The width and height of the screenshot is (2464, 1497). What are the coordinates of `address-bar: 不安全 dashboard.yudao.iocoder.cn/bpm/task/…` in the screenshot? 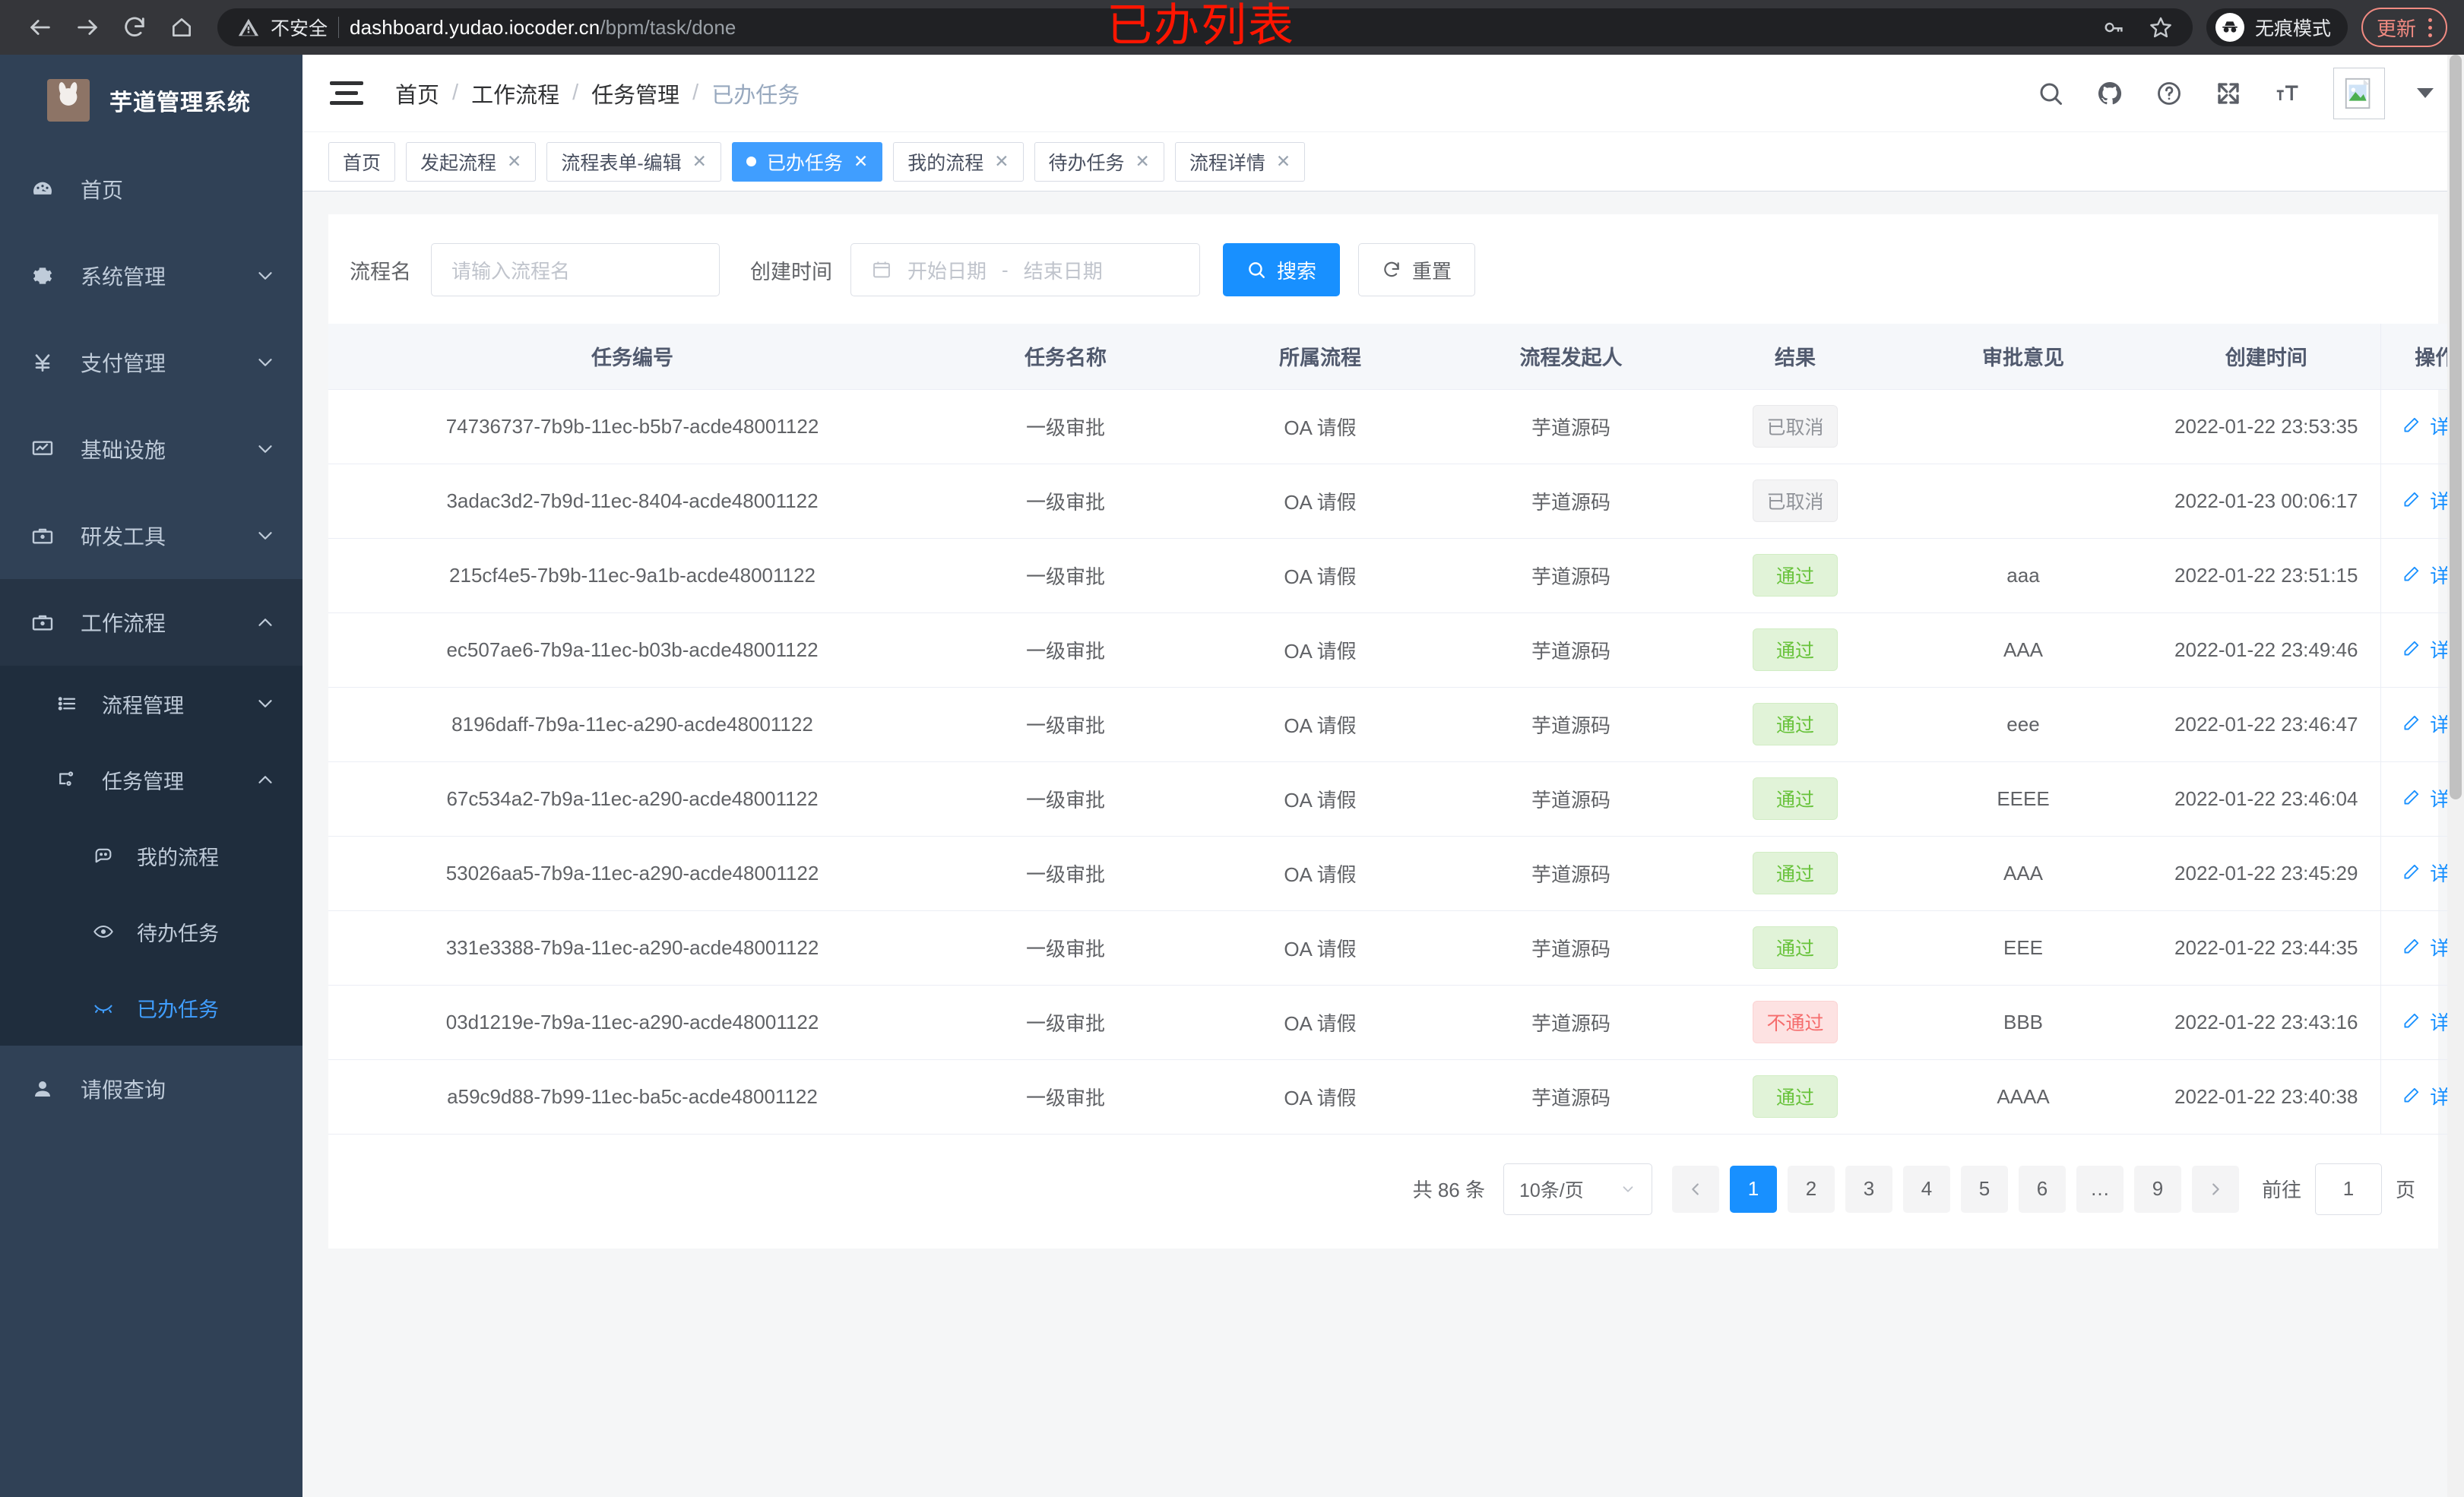 It's located at (1205, 27).